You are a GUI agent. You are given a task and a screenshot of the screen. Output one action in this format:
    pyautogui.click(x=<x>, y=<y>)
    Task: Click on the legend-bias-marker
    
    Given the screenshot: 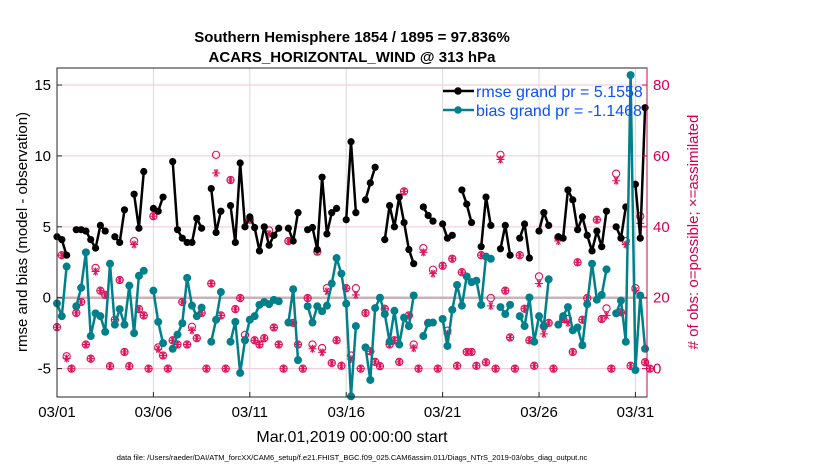 What is the action you would take?
    pyautogui.click(x=458, y=110)
    